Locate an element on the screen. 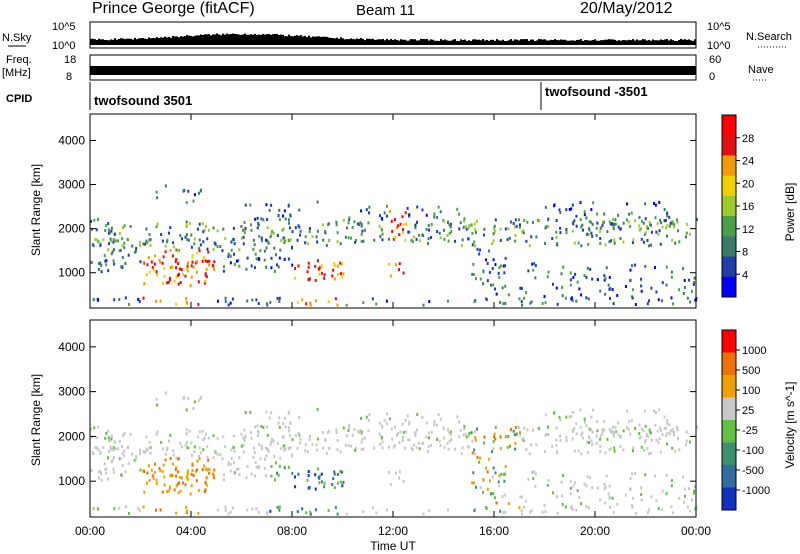  nsearch-tick-high: 10^5 is located at coordinates (719, 27).